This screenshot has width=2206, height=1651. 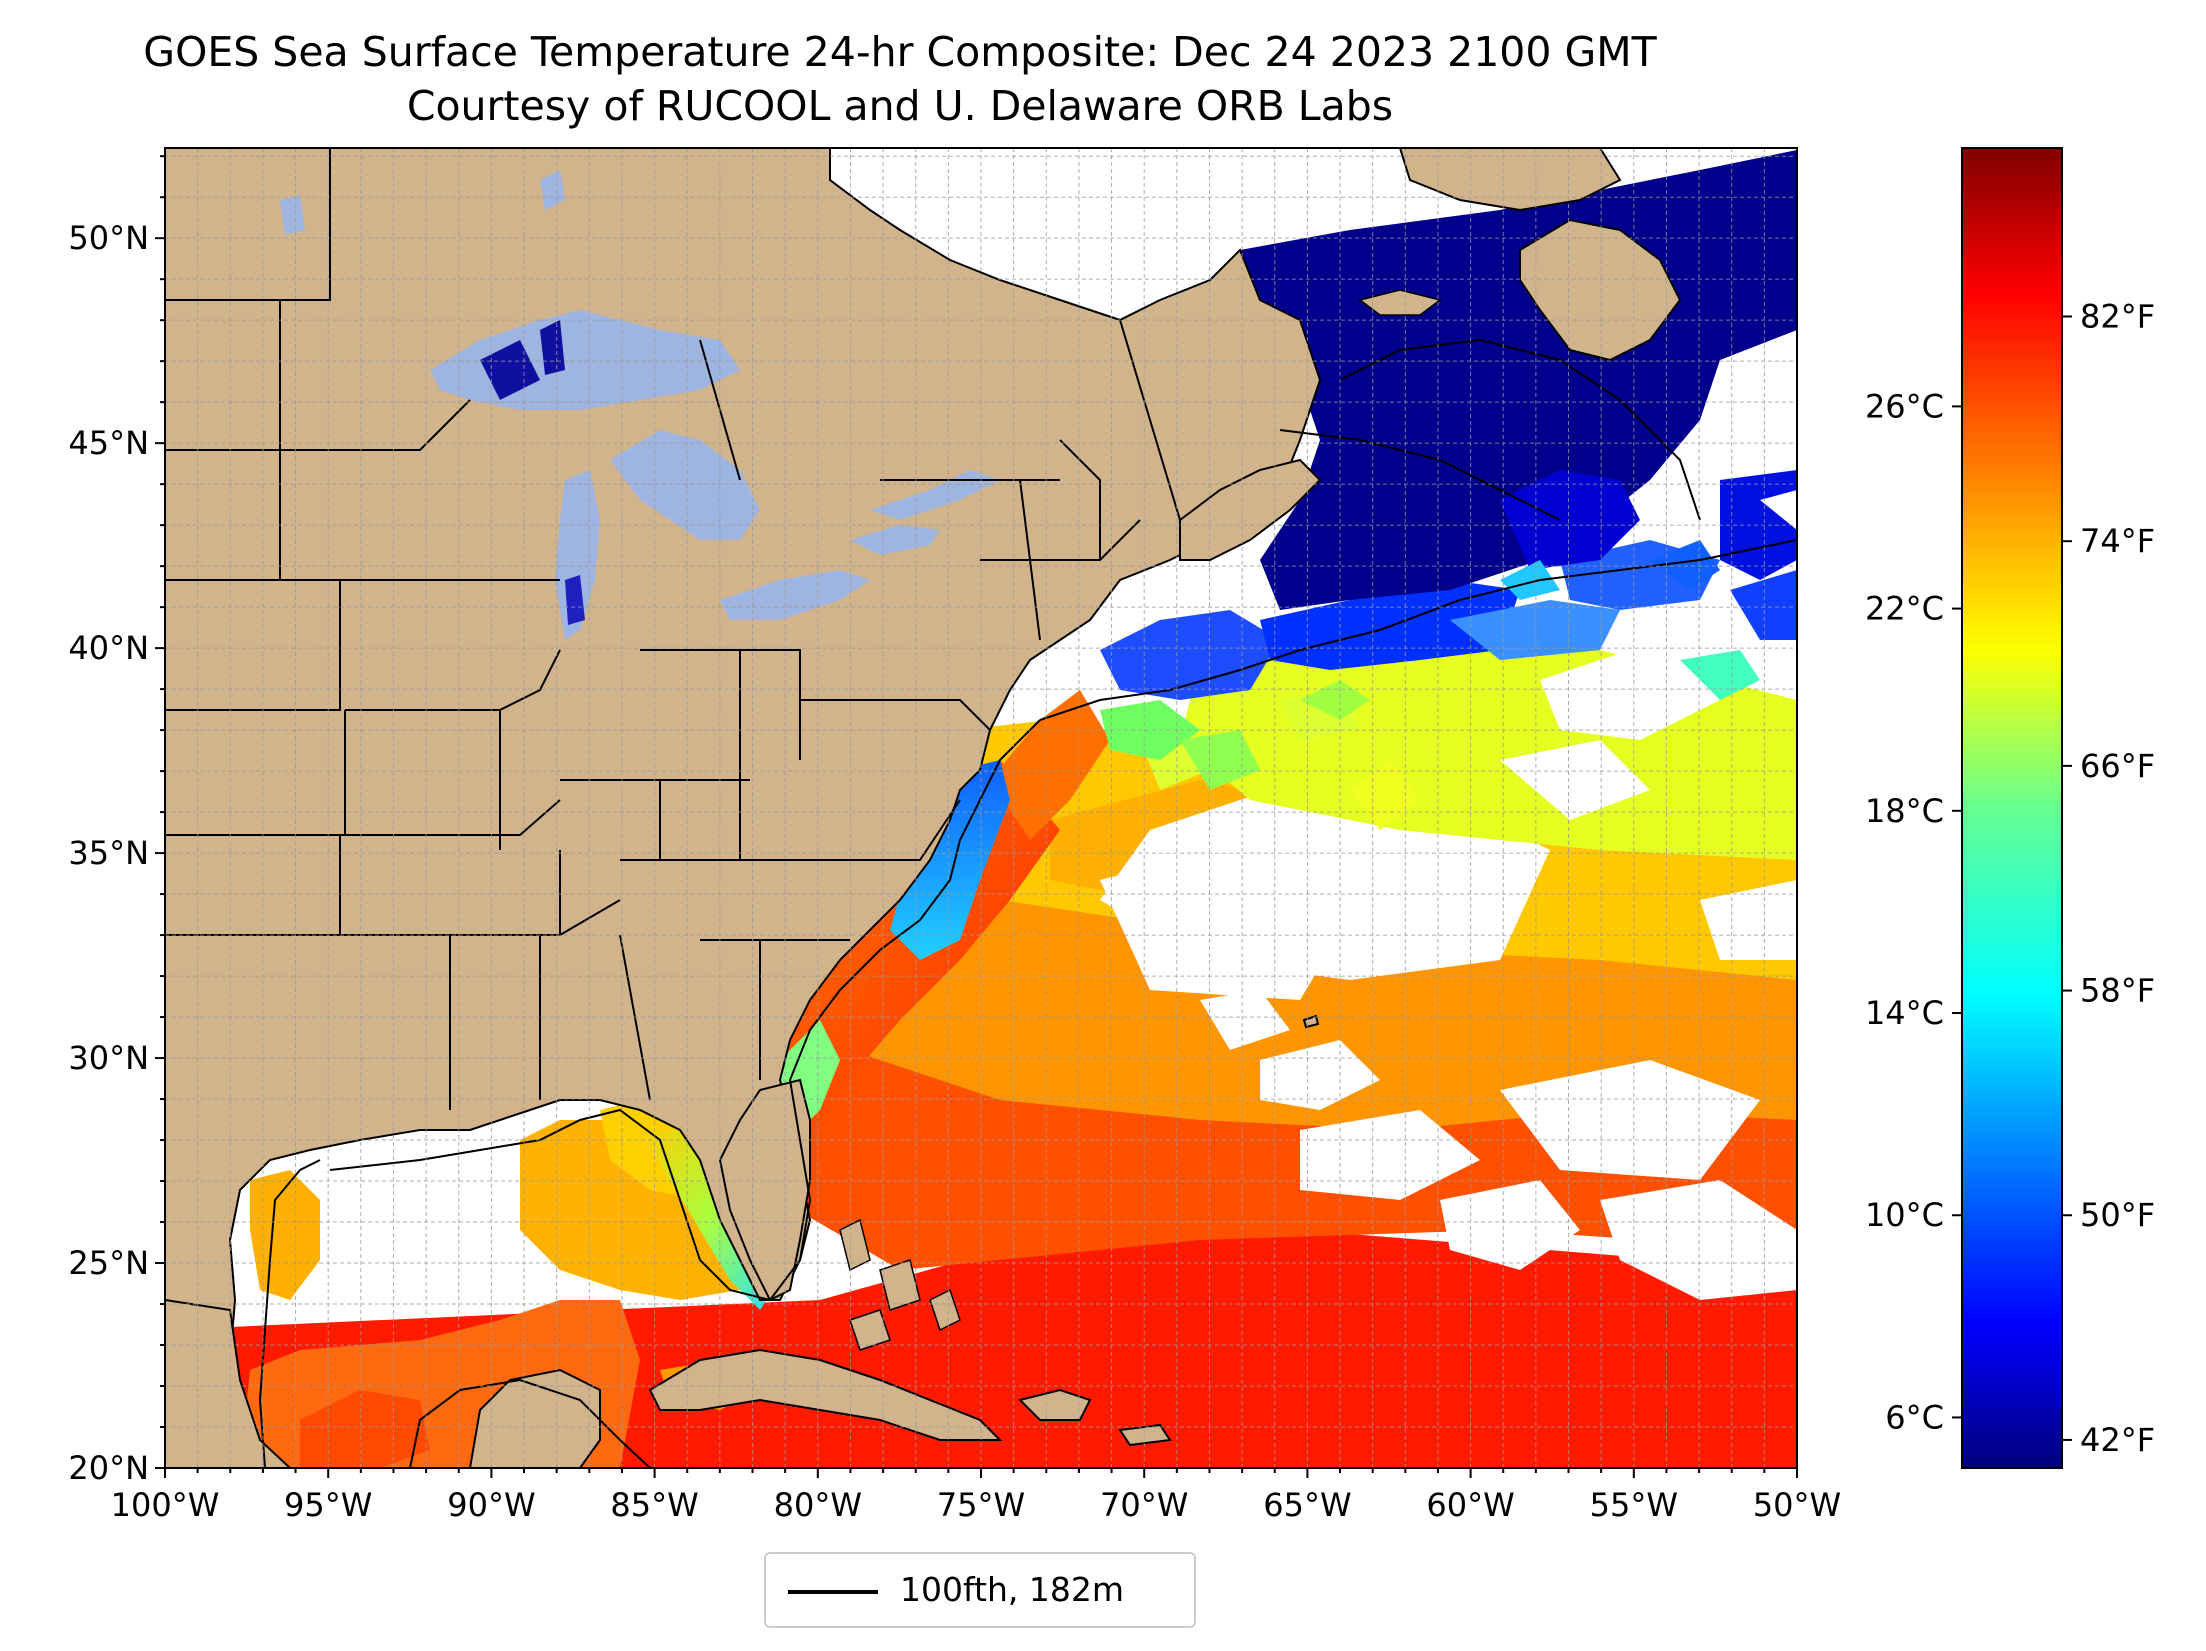 What do you see at coordinates (1634, 1505) in the screenshot?
I see `lon-label: 55°W` at bounding box center [1634, 1505].